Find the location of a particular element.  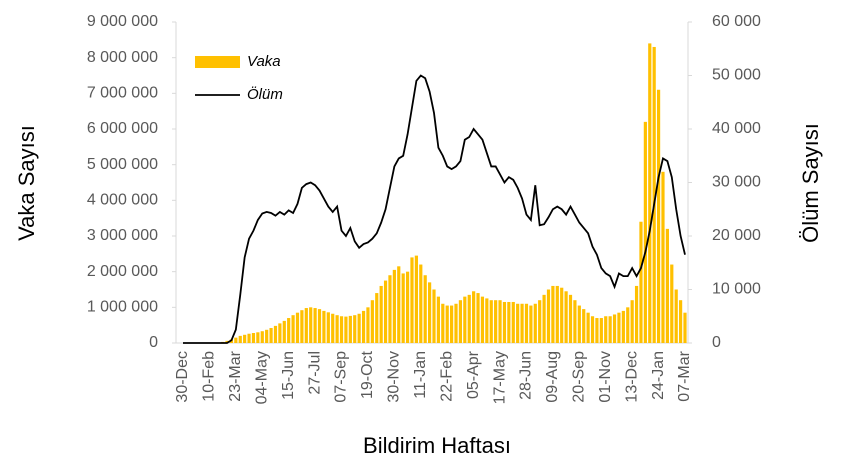

legend-label: Ölüm is located at coordinates (265, 94).